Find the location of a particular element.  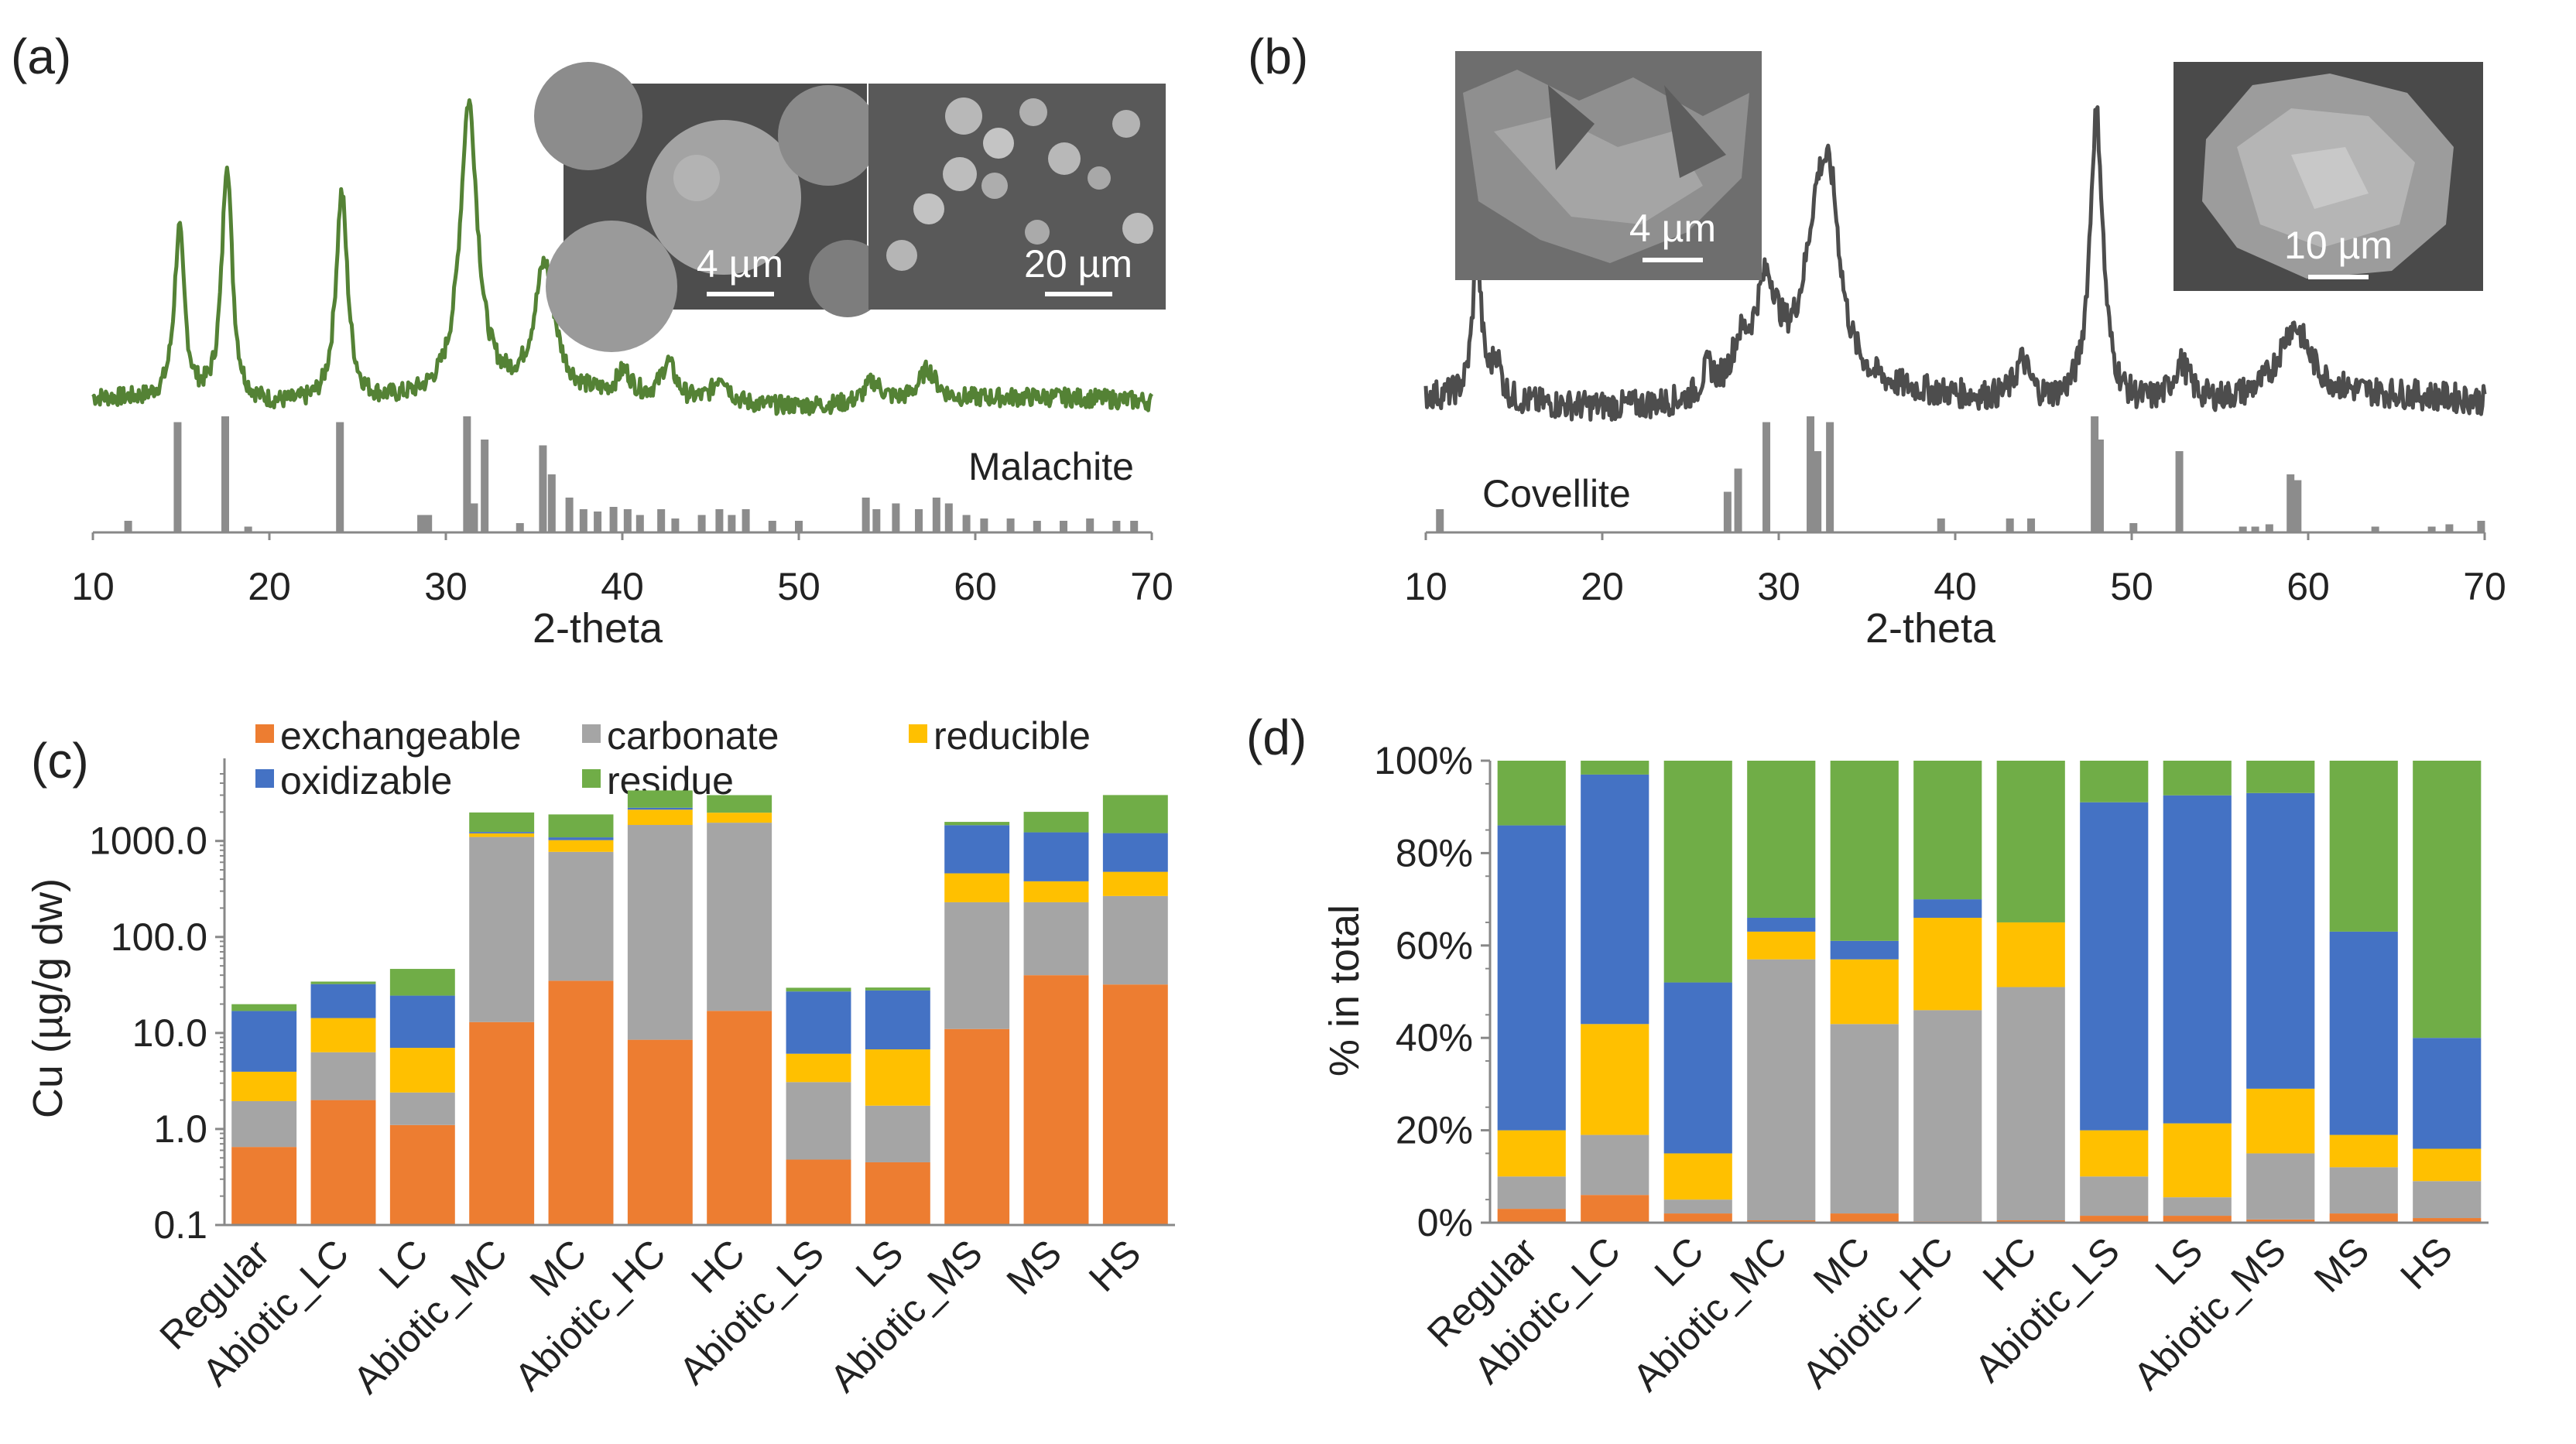

b-scale-label-left: 4 µm is located at coordinates (1673, 228).